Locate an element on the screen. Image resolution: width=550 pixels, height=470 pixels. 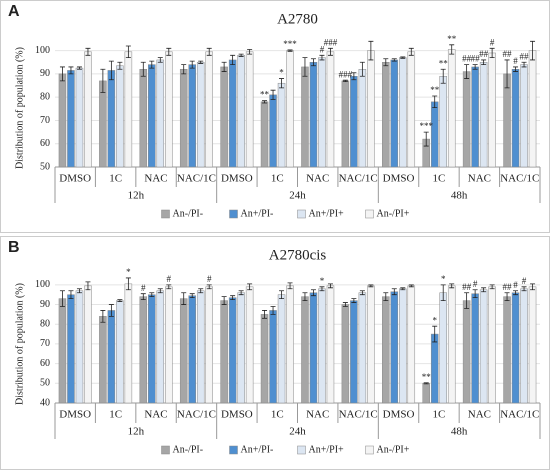
legend-label: An-/PI+ is located at coordinates (393, 449).